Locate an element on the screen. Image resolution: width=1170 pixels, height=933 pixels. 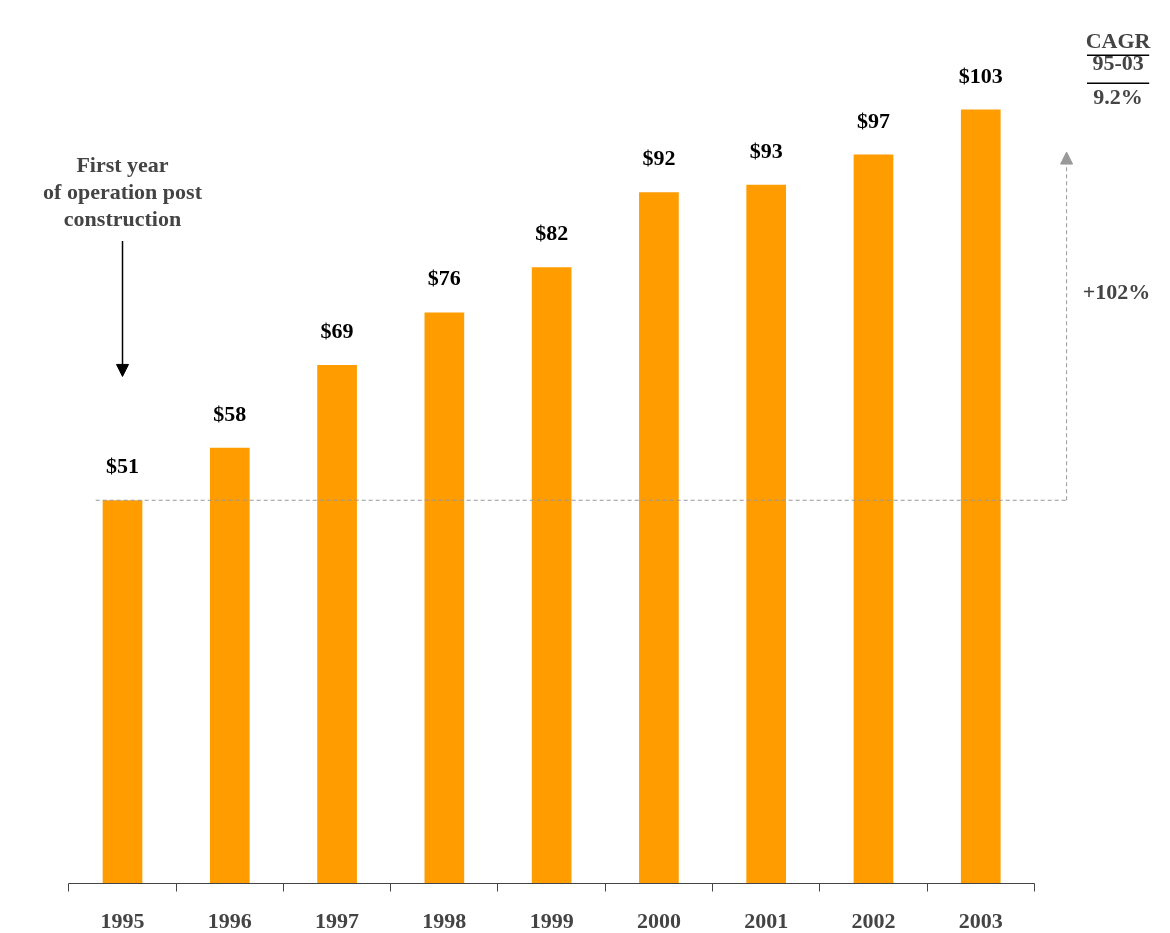
text: +102% is located at coordinates (1116, 291).